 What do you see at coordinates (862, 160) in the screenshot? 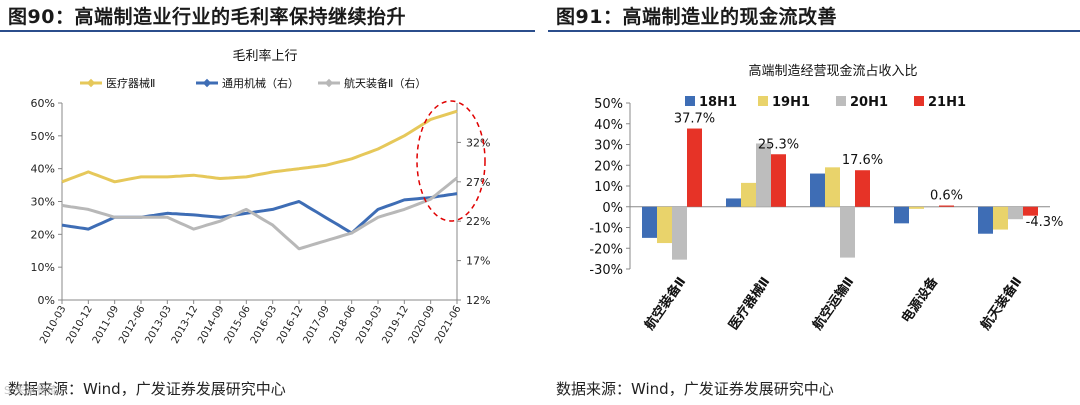
I see `data-label: 17.6%` at bounding box center [862, 160].